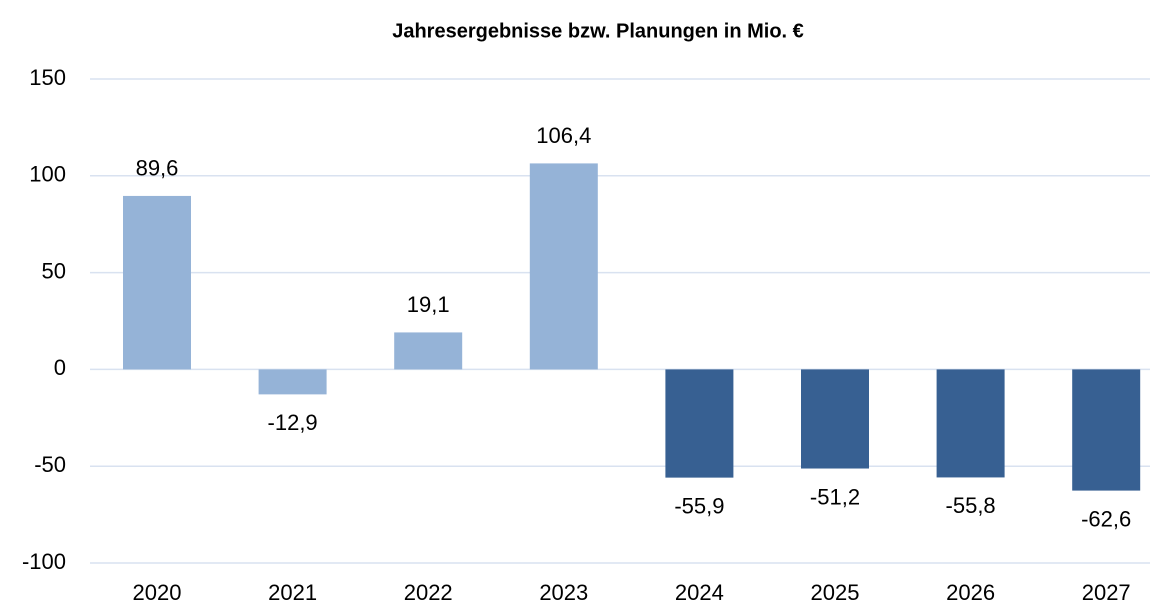 The height and width of the screenshot is (608, 1160). Describe the element at coordinates (54, 270) in the screenshot. I see `y-tick-label: 50` at that location.